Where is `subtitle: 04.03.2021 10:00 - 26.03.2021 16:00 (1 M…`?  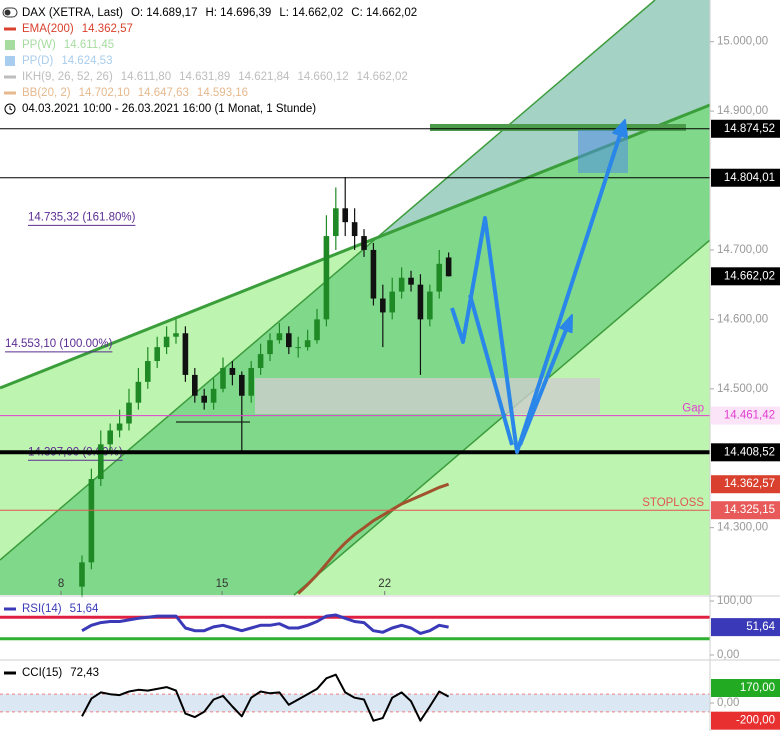
subtitle: 04.03.2021 10:00 - 26.03.2021 16:00 (1 M… is located at coordinates (169, 109).